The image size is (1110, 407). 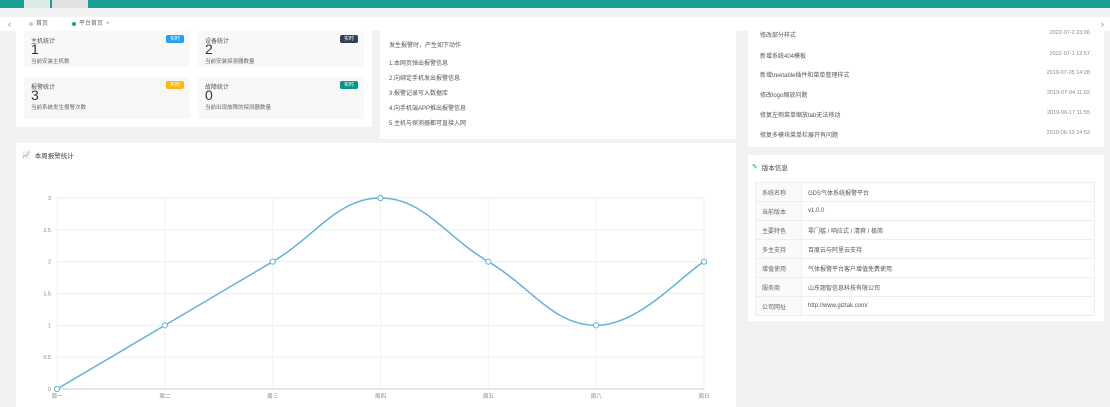 What do you see at coordinates (47, 295) in the screenshot?
I see `y-tick-label: 1.5` at bounding box center [47, 295].